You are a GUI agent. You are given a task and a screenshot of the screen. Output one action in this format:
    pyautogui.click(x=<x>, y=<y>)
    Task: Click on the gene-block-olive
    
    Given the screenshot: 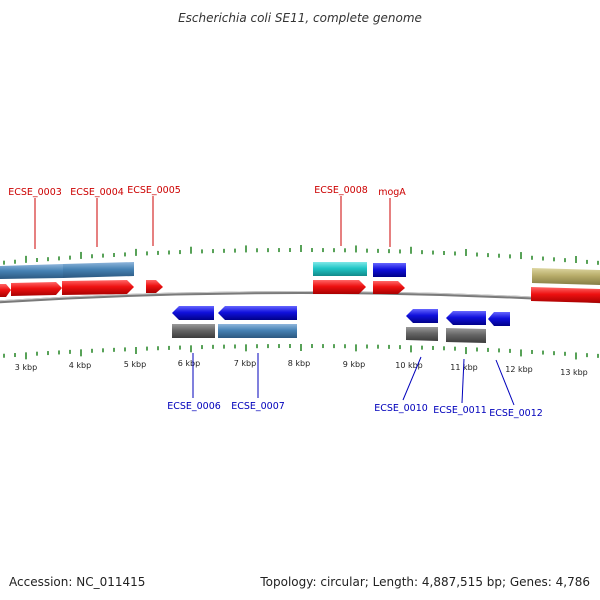 What is the action you would take?
    pyautogui.click(x=566, y=276)
    